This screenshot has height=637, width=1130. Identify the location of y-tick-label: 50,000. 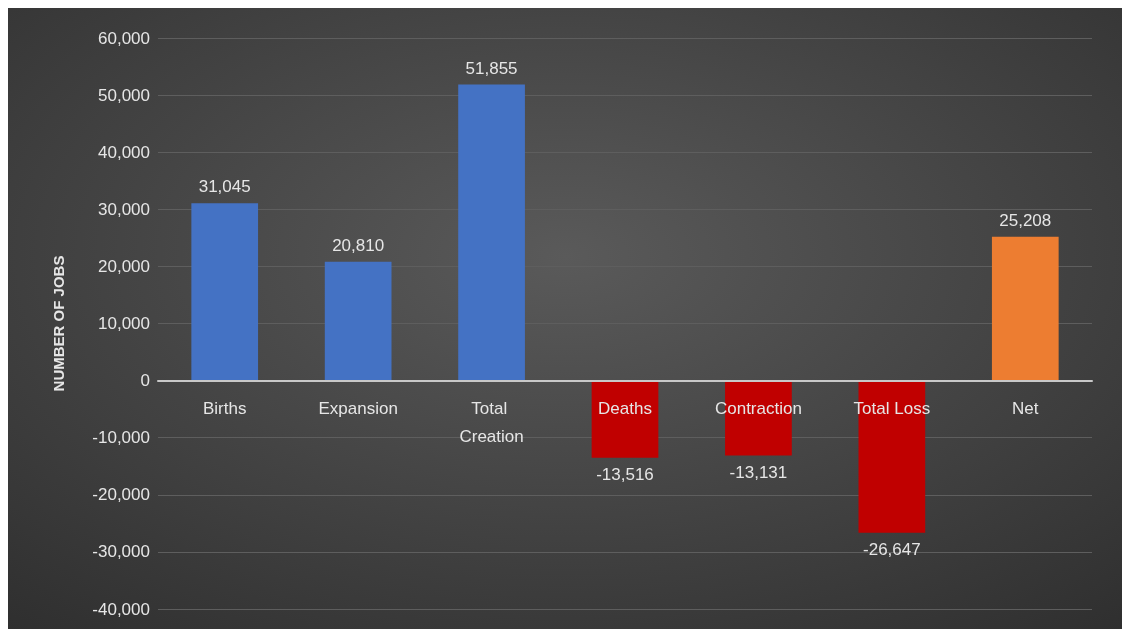
(124, 95).